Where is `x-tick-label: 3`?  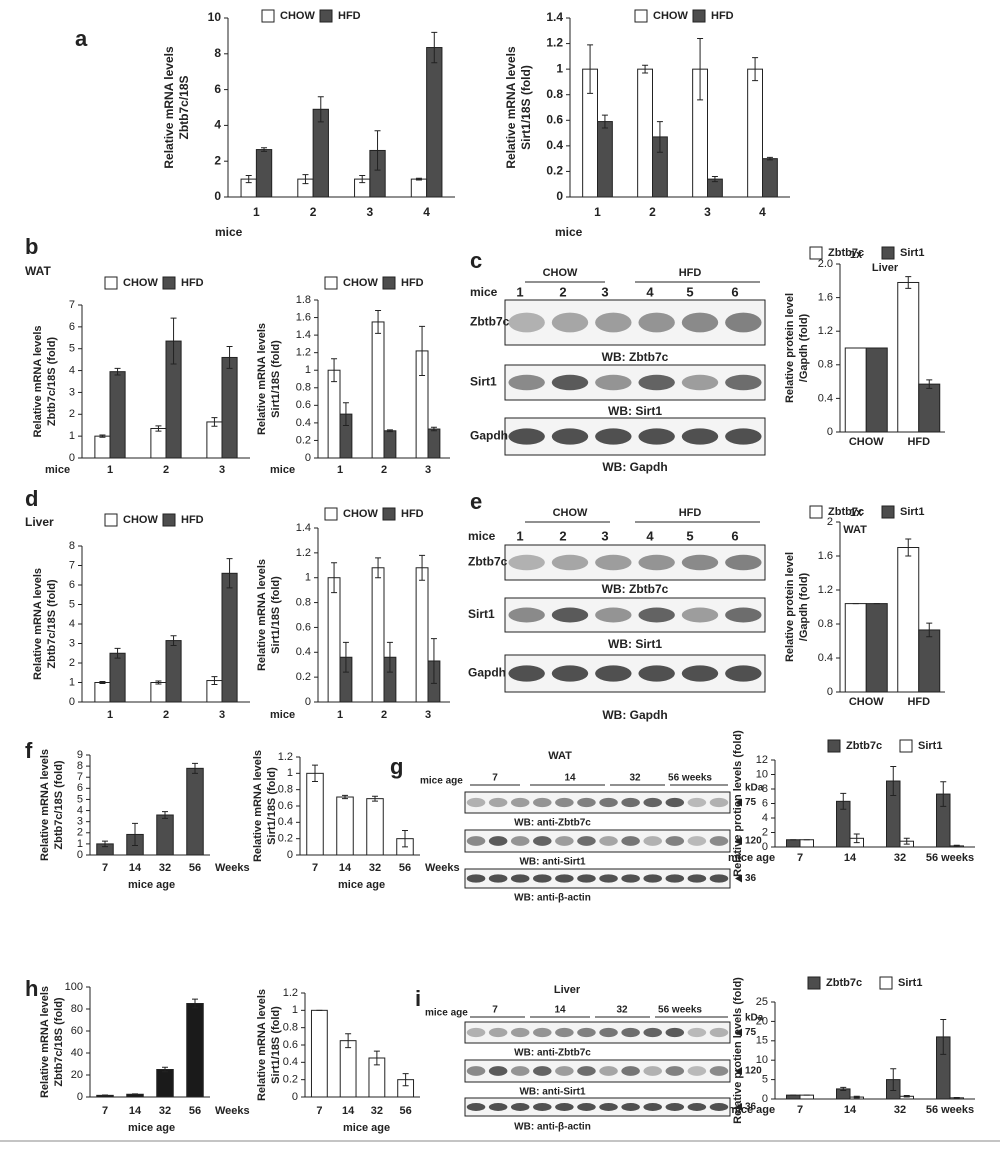
x-tick-label: 3 is located at coordinates (222, 470).